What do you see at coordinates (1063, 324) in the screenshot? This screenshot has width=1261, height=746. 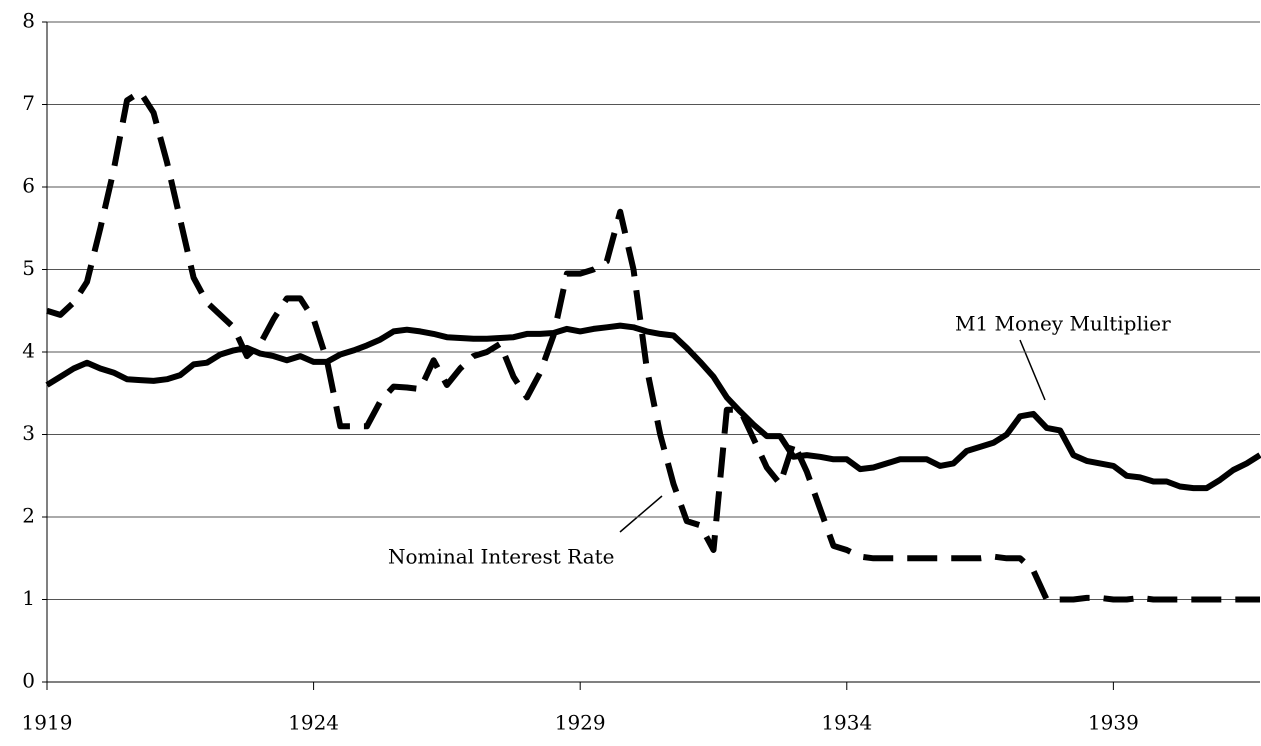 I see `series-annotation: M1 Money Multiplier` at bounding box center [1063, 324].